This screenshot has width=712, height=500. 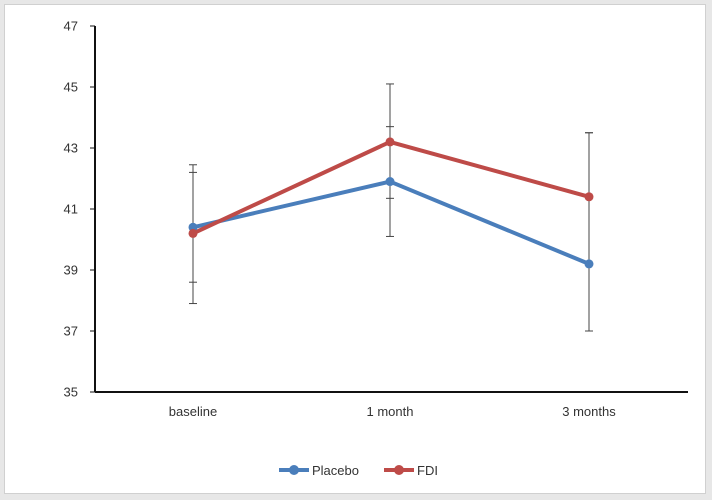 What do you see at coordinates (71, 331) in the screenshot?
I see `y-tick-label: 37` at bounding box center [71, 331].